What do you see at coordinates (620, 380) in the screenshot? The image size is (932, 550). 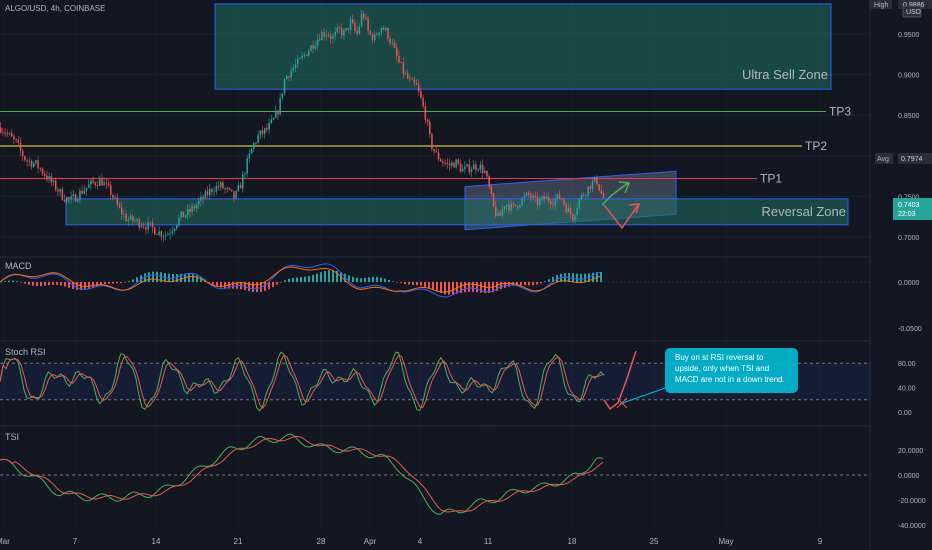 I see `stoch-projection-line` at bounding box center [620, 380].